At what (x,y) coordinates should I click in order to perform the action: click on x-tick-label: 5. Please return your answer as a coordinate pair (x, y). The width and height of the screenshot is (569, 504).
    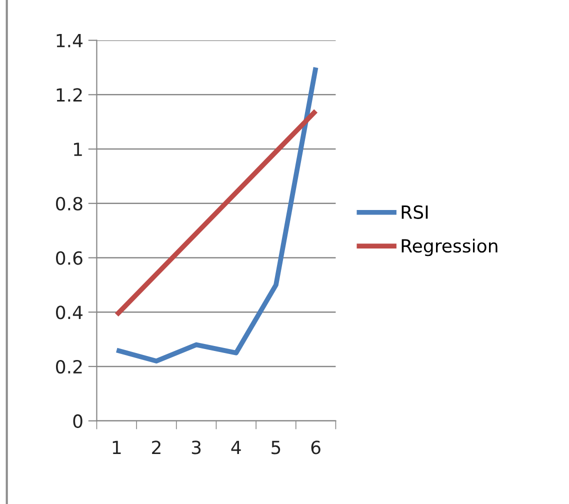
    Looking at the image, I should click on (276, 447).